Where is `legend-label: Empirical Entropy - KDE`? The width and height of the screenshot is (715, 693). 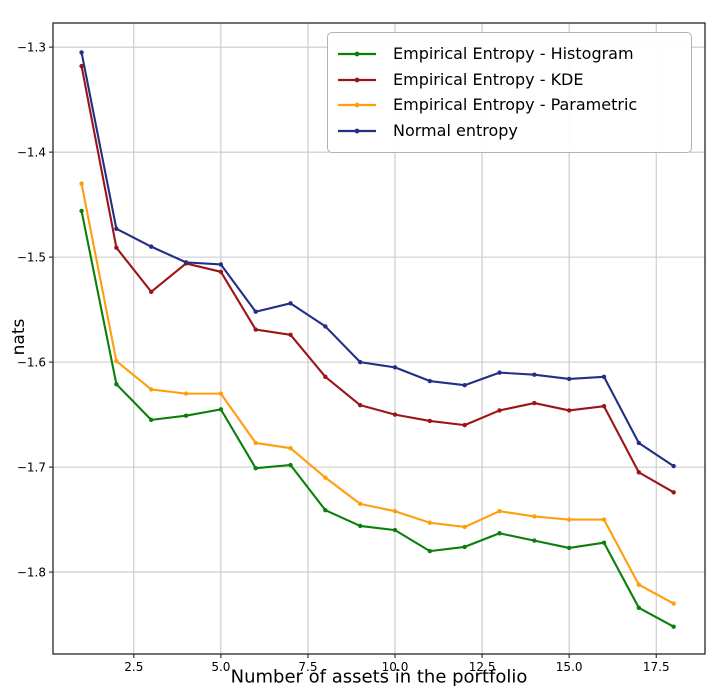
legend-label: Empirical Entropy - KDE is located at coordinates (488, 79).